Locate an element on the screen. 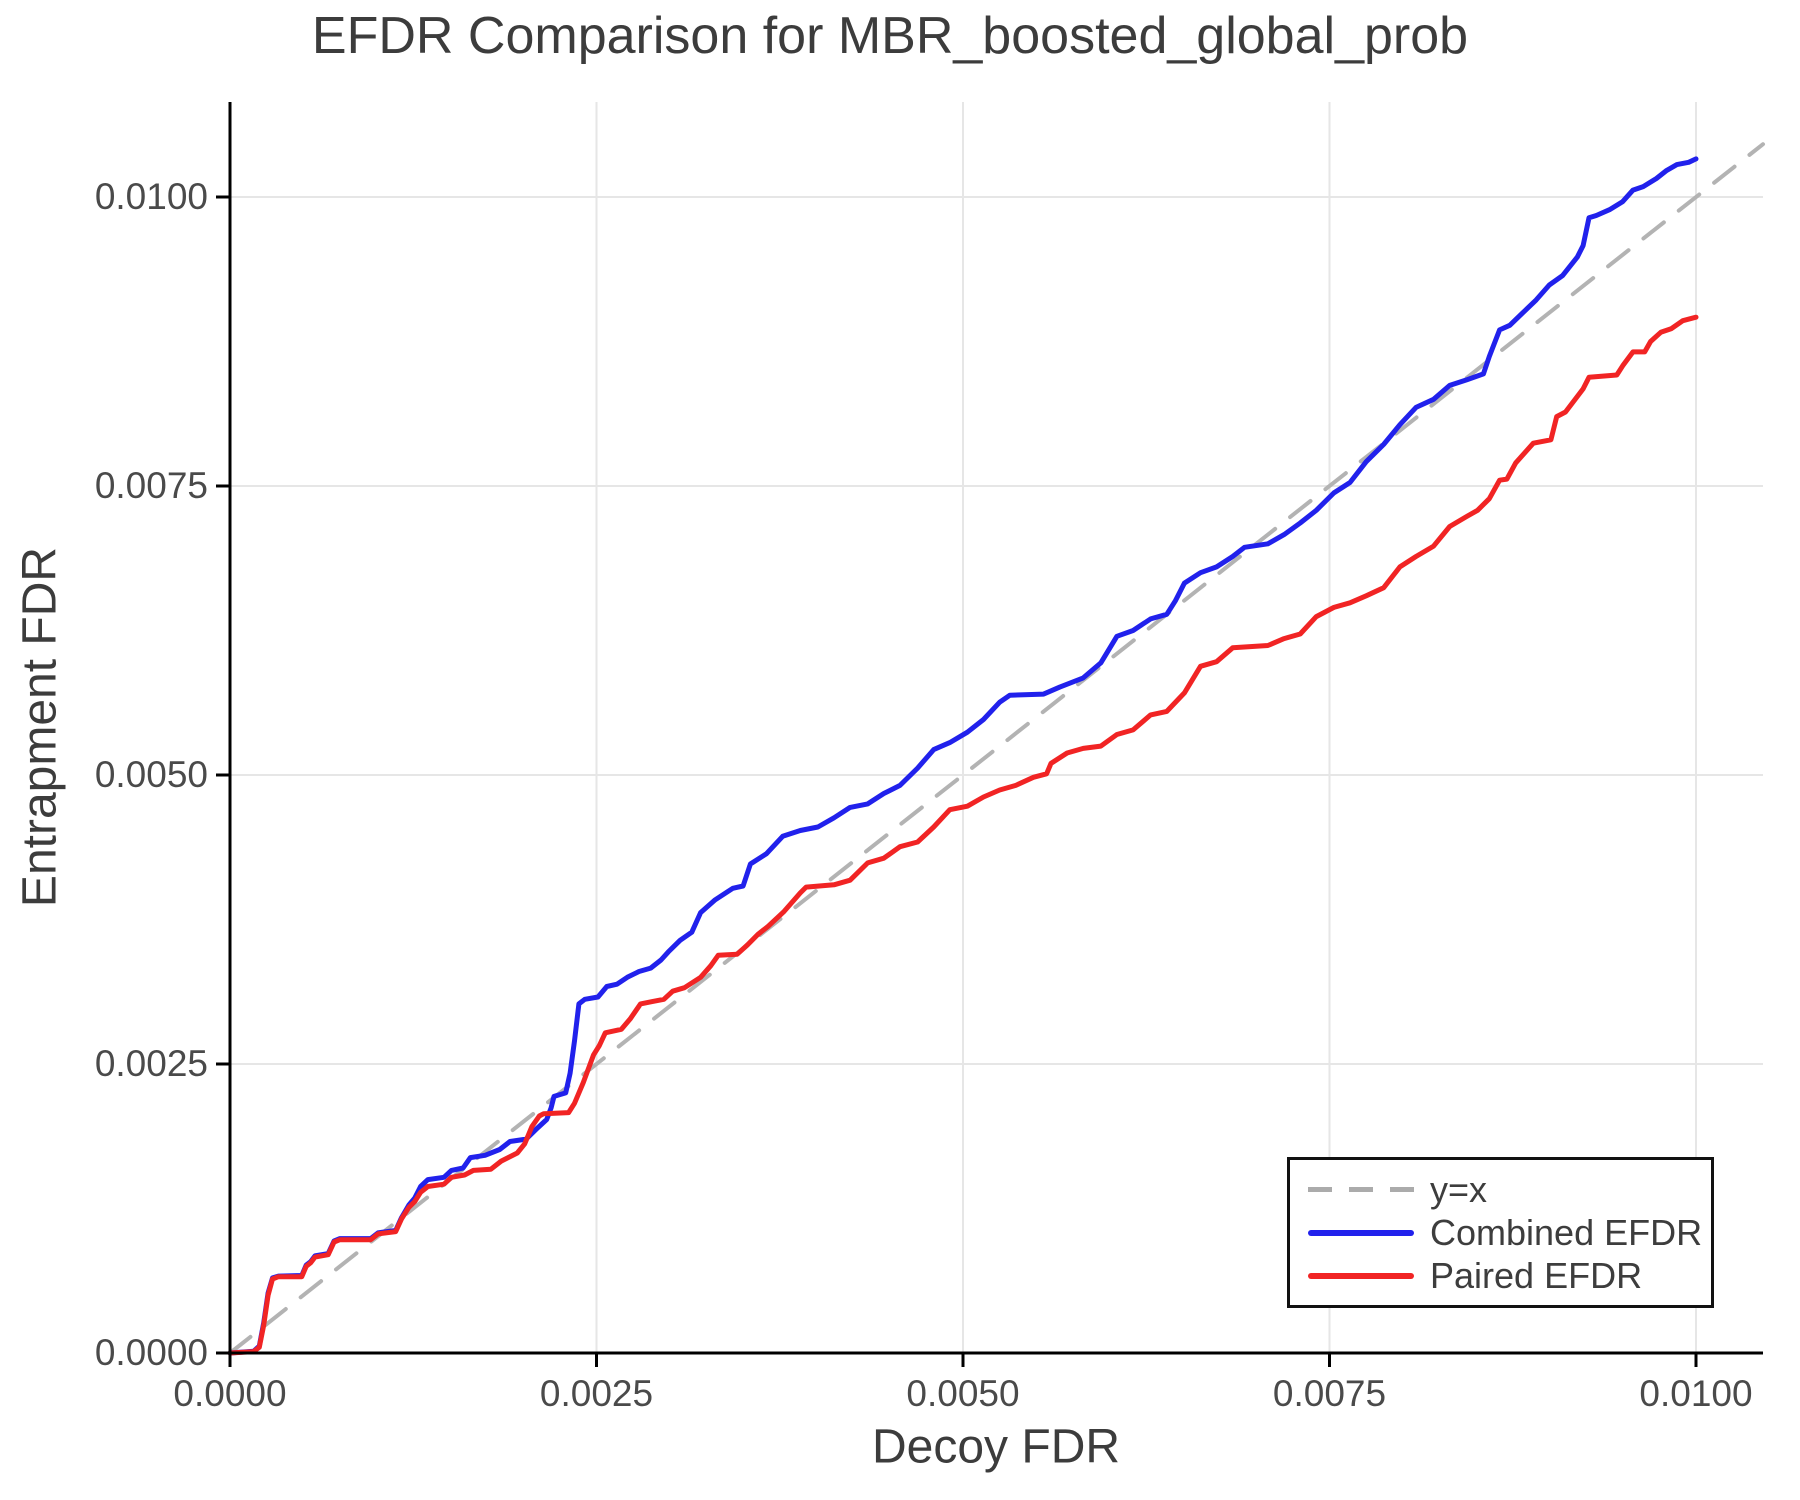 This screenshot has height=1500, width=1800. y-tick-label: 0.0050 is located at coordinates (151, 774).